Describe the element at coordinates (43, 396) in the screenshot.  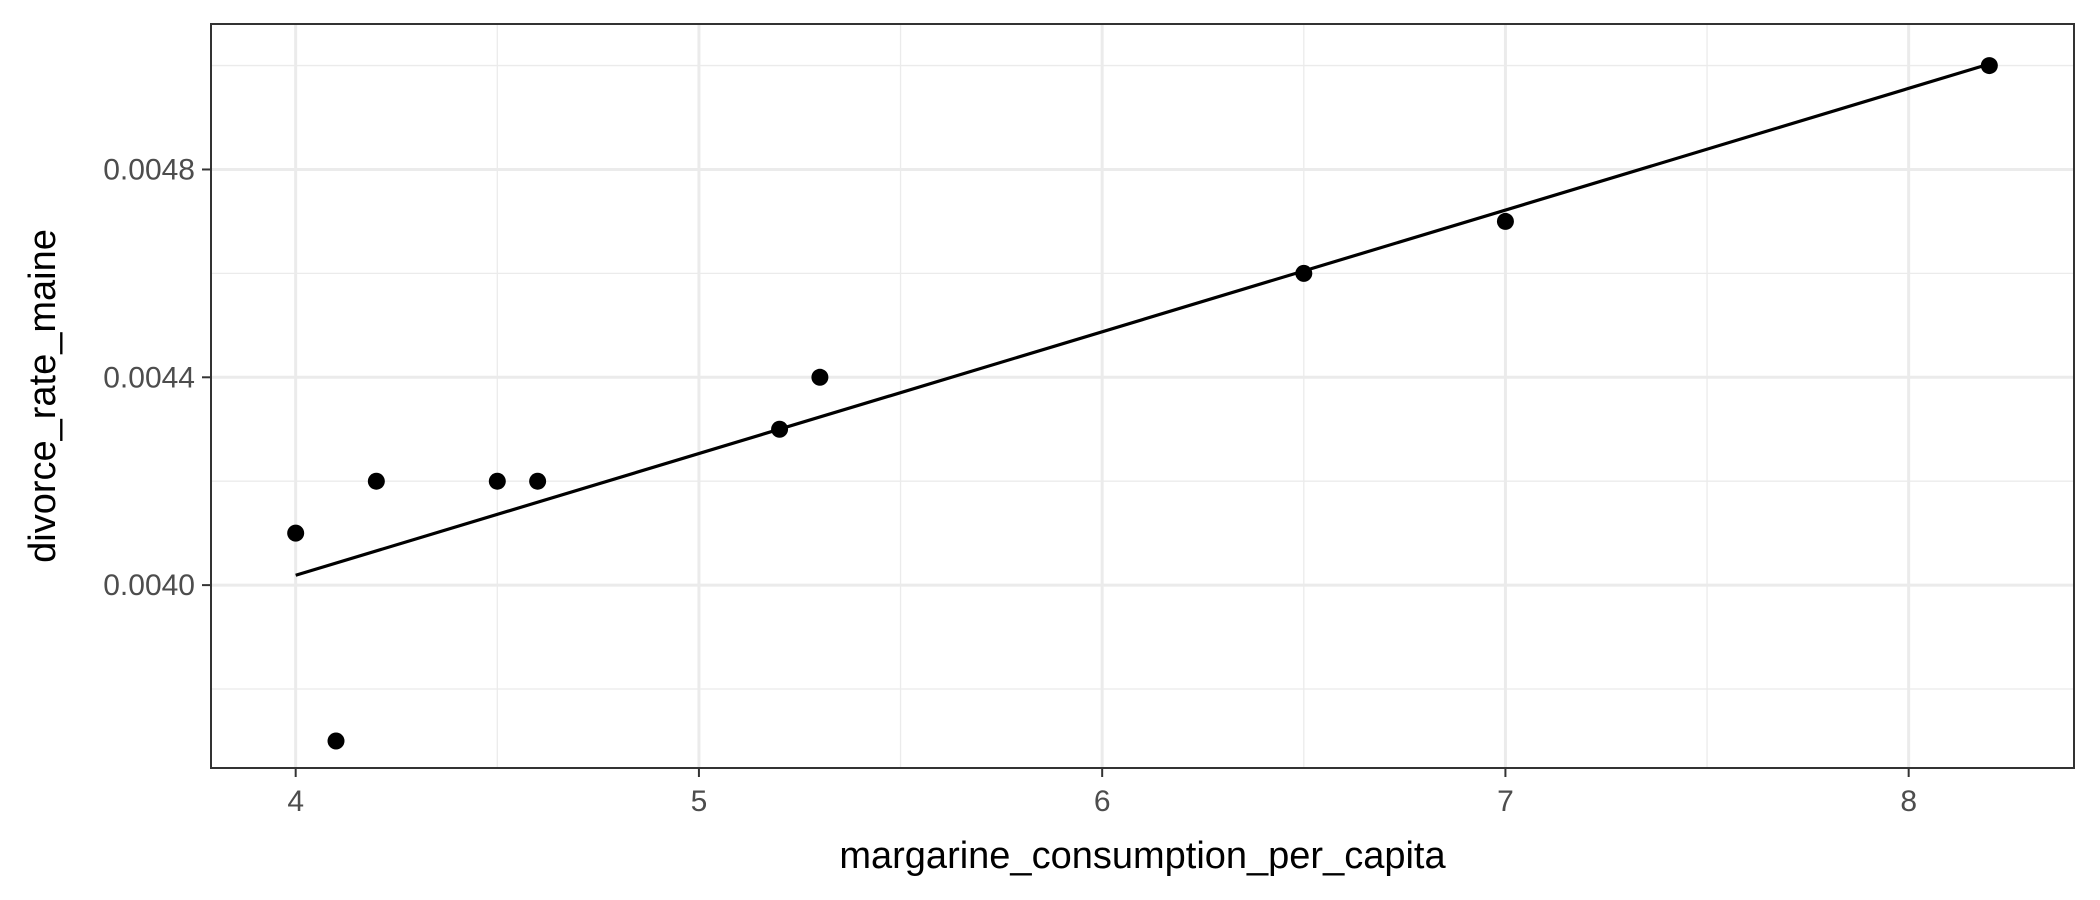
I see `y-axis-title: divorce_rate_maine` at that location.